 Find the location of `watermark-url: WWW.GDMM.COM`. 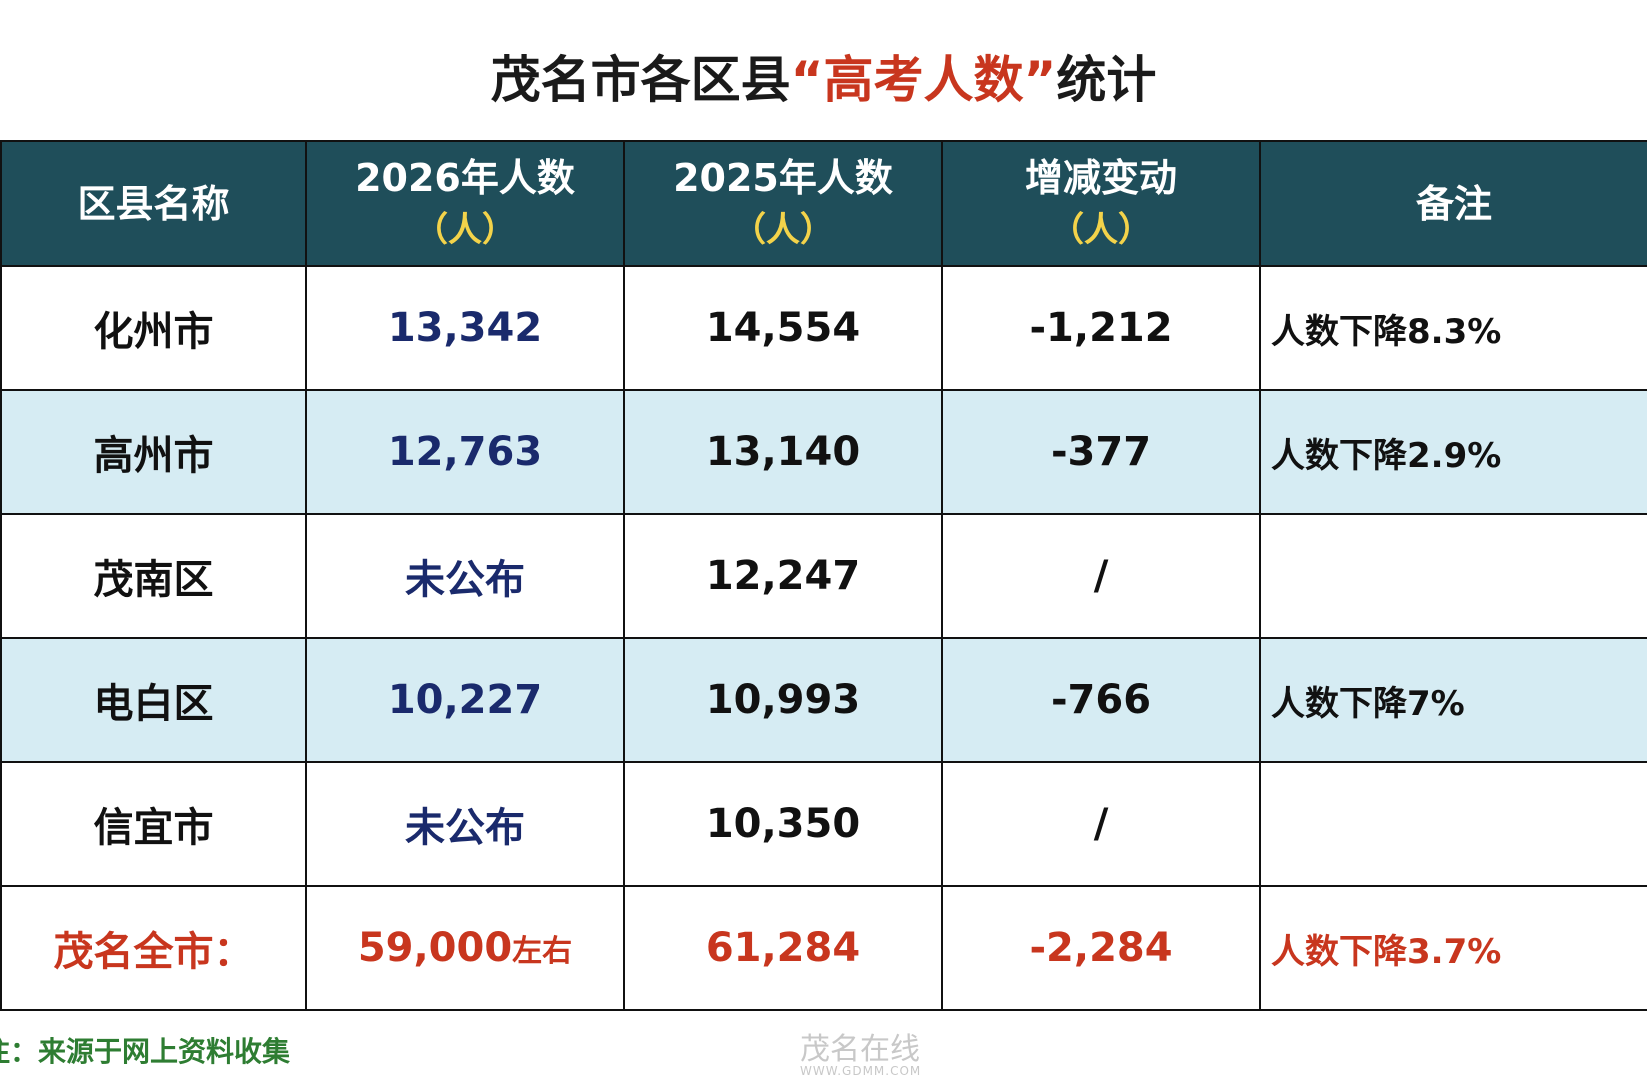

watermark-url: WWW.GDMM.COM is located at coordinates (861, 1071).